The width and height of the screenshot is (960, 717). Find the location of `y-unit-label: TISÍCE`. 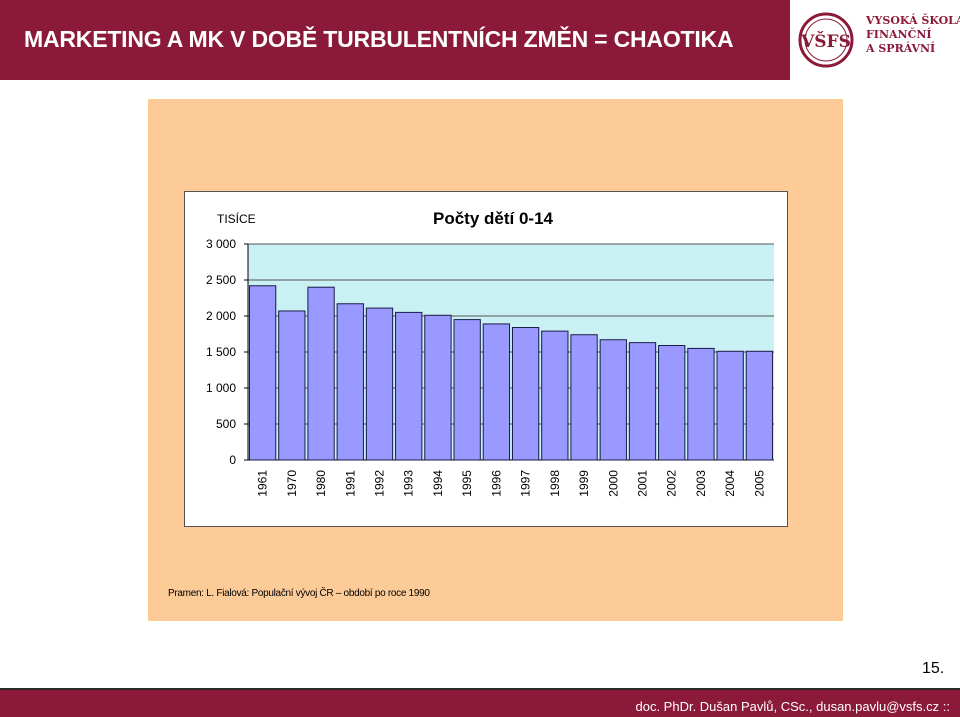

y-unit-label: TISÍCE is located at coordinates (236, 218).